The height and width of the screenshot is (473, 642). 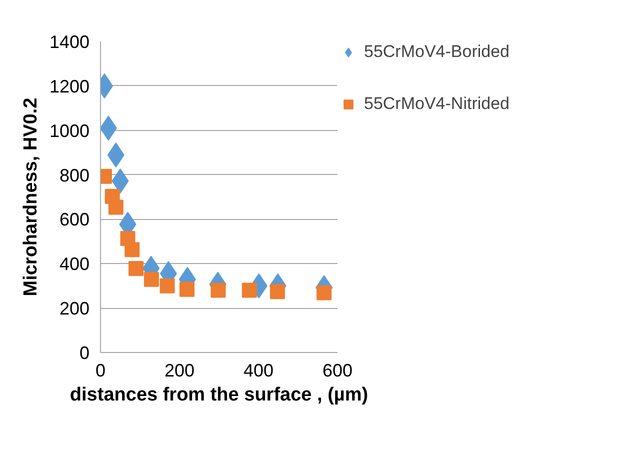 I want to click on y-tick-label: 1400, so click(x=69, y=42).